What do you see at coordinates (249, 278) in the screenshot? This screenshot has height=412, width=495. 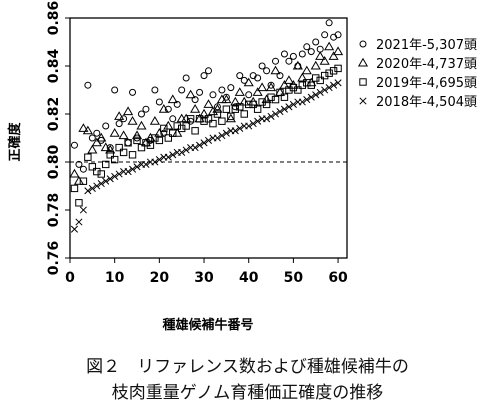 I see `x-tick-label: 40` at bounding box center [249, 278].